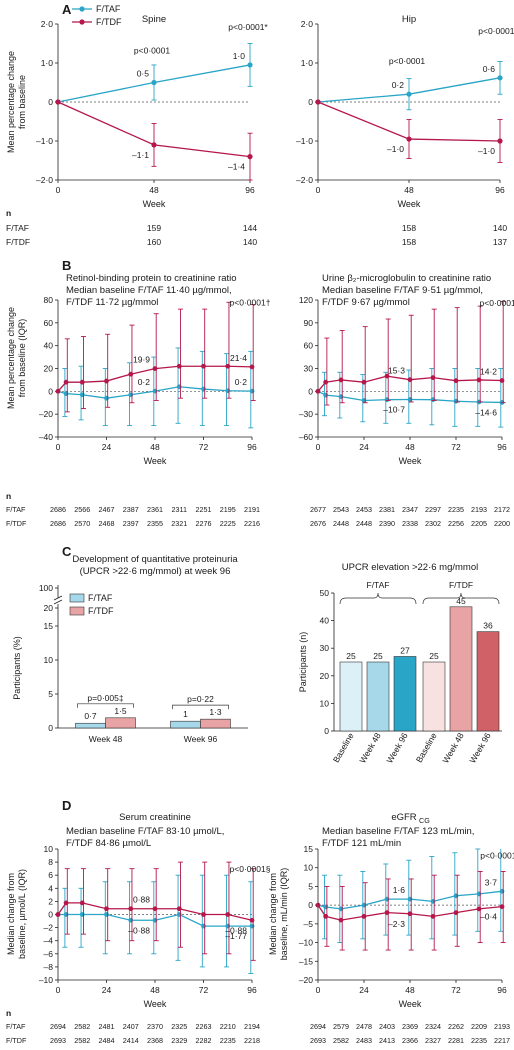 The image size is (514, 1050). What do you see at coordinates (395, 149) in the screenshot?
I see `data-label: –1·0` at bounding box center [395, 149].